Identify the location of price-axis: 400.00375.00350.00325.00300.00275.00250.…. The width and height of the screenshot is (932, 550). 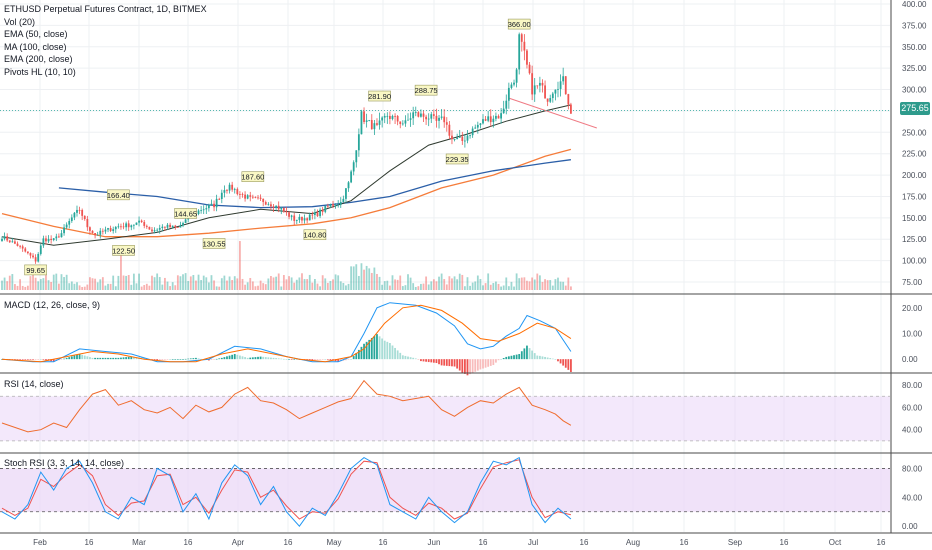
(914, 265).